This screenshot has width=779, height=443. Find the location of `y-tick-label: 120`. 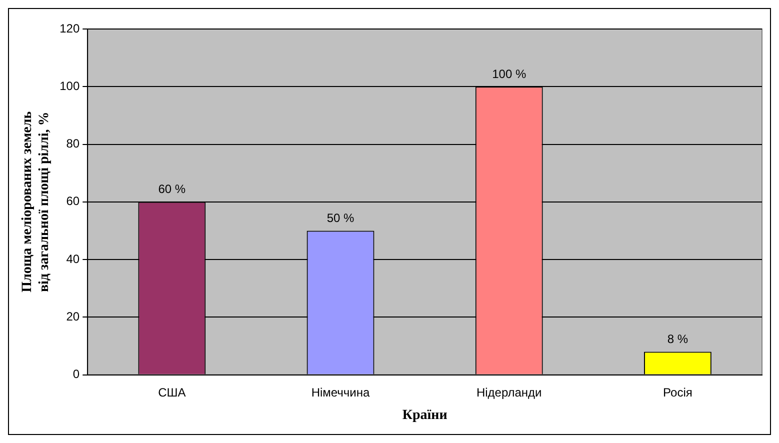

y-tick-label: 120 is located at coordinates (70, 28).